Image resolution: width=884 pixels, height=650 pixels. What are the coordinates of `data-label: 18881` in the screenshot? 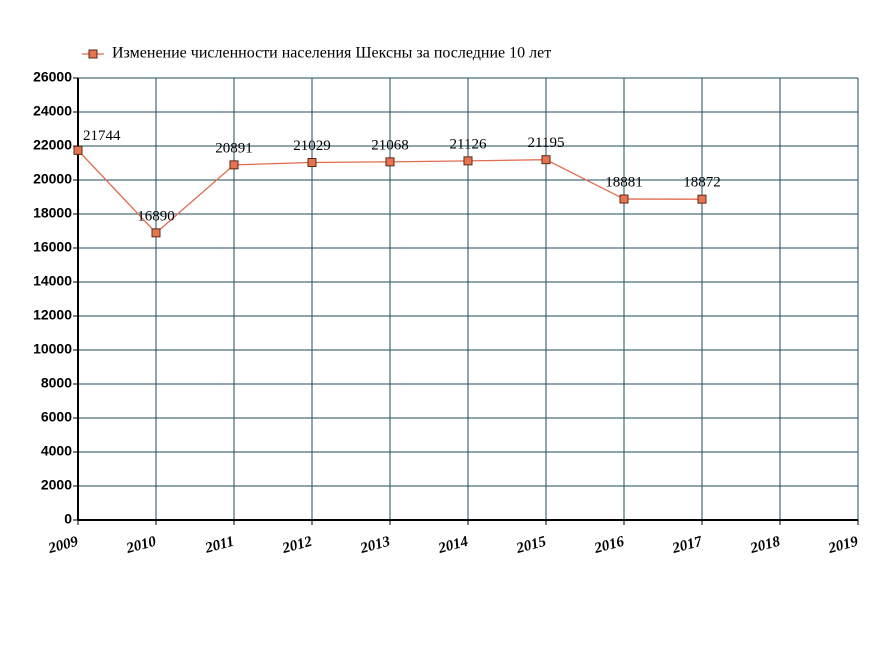 It's located at (624, 182).